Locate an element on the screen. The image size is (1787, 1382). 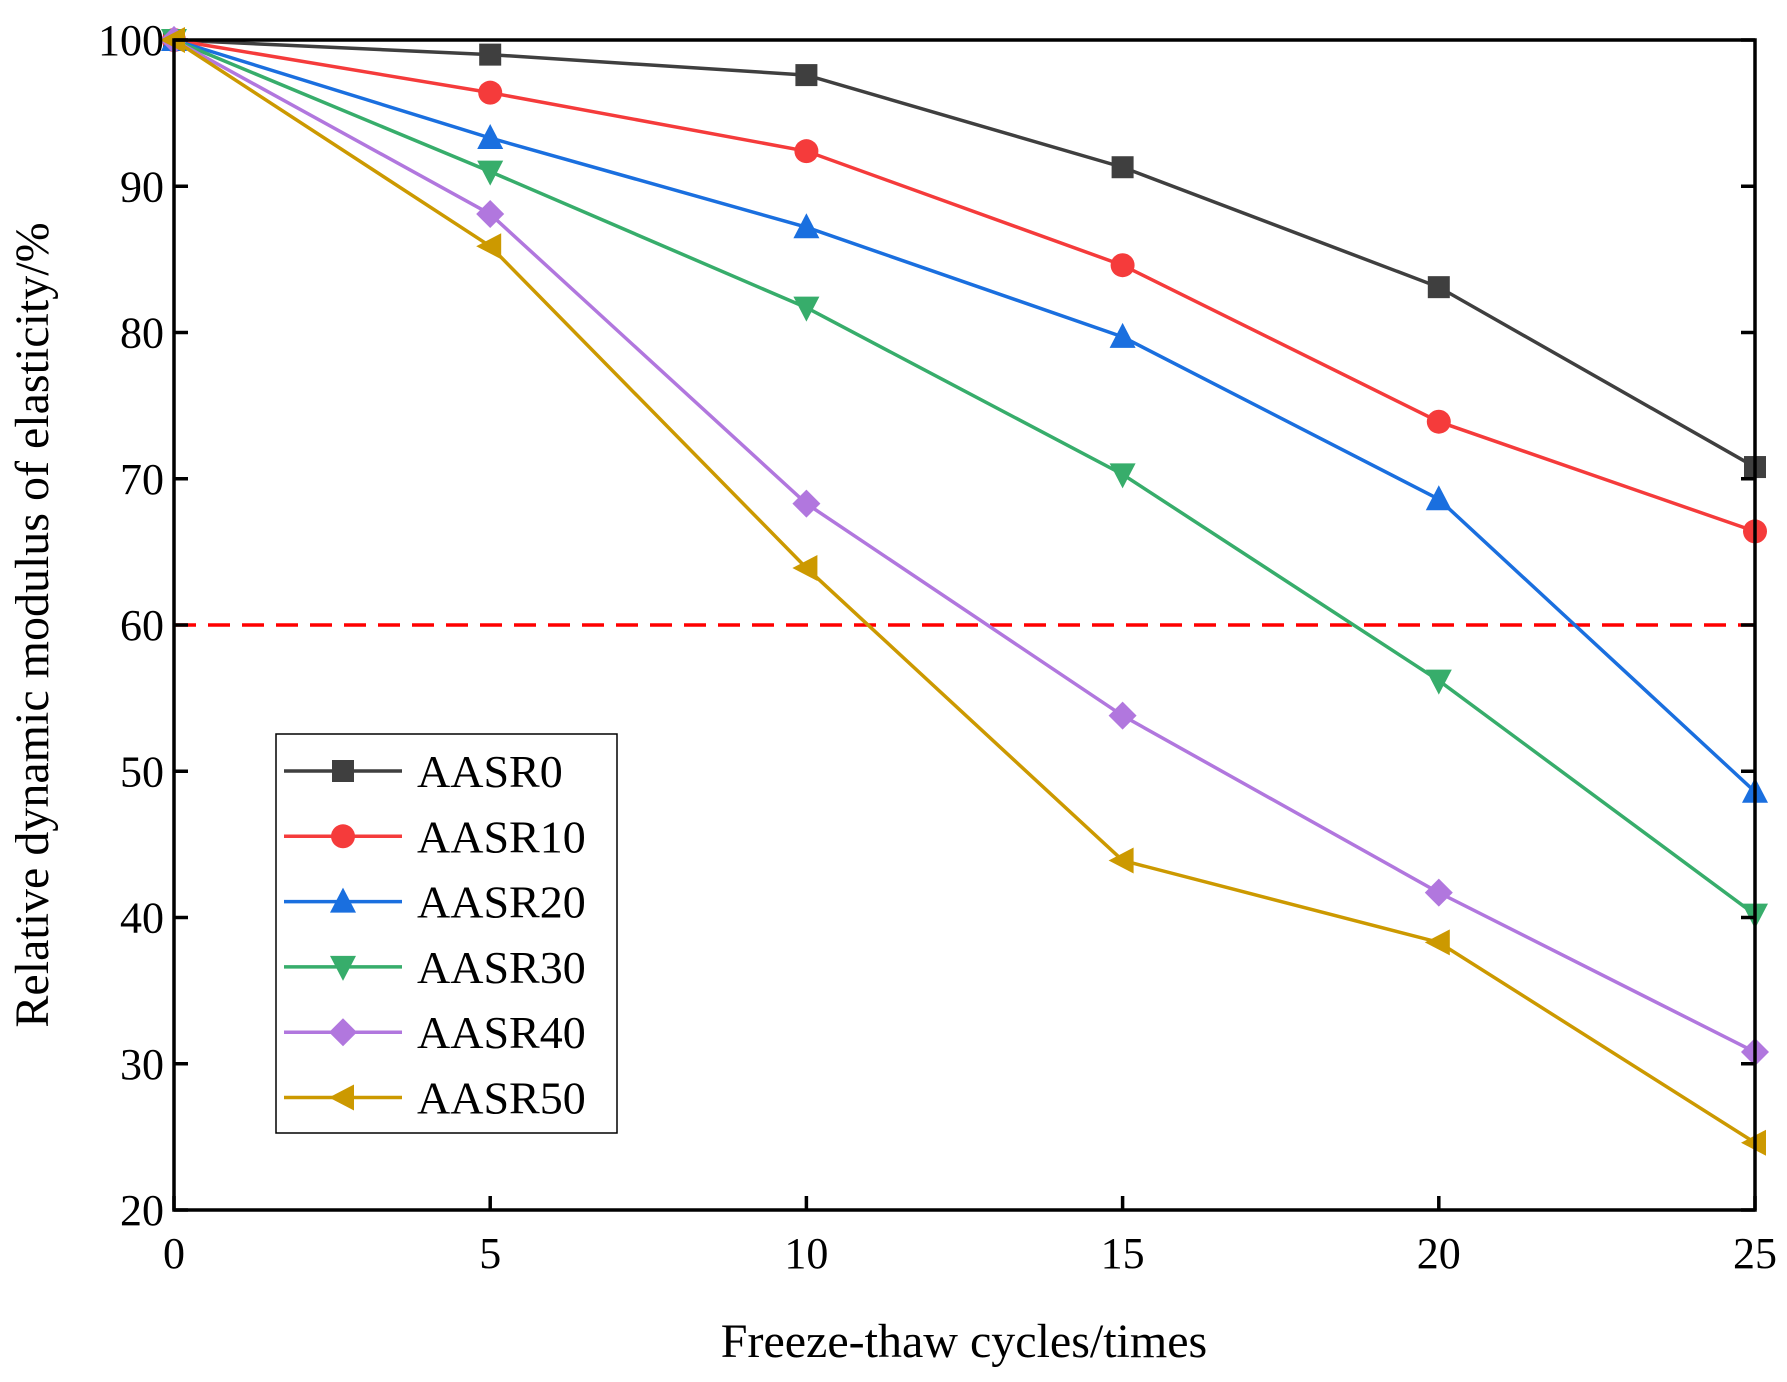
legend-item-AASR40: AASR40 is located at coordinates (435, 1032).